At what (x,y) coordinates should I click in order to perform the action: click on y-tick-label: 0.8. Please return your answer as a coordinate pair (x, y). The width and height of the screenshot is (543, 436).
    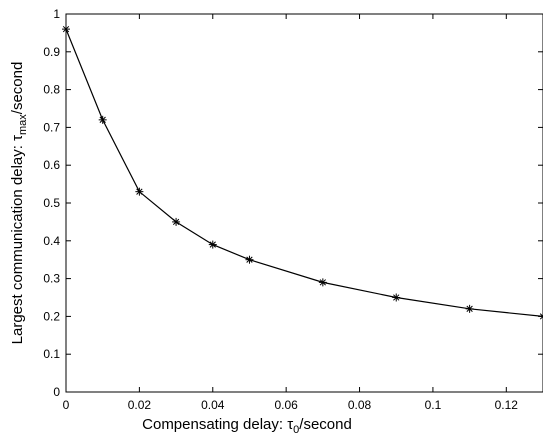
    Looking at the image, I should click on (51, 90).